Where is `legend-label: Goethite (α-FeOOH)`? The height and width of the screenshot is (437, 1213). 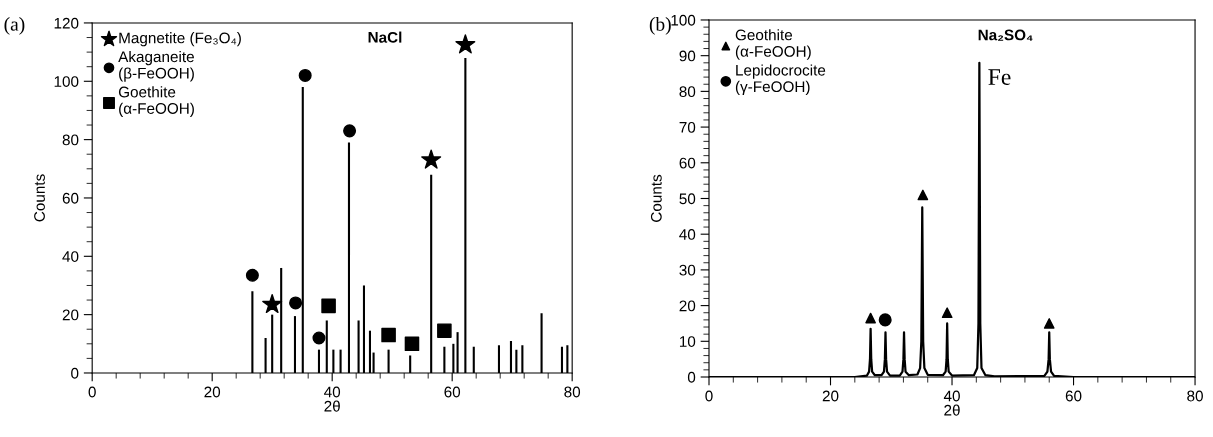 legend-label: Goethite (α-FeOOH) is located at coordinates (156, 101).